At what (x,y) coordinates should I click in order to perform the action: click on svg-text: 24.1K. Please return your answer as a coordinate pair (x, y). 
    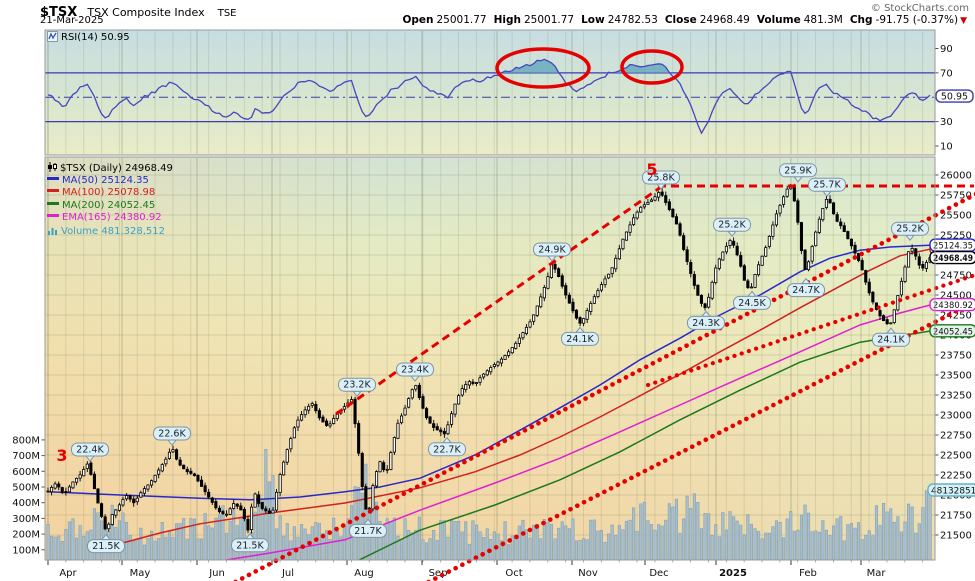
    Looking at the image, I should click on (891, 340).